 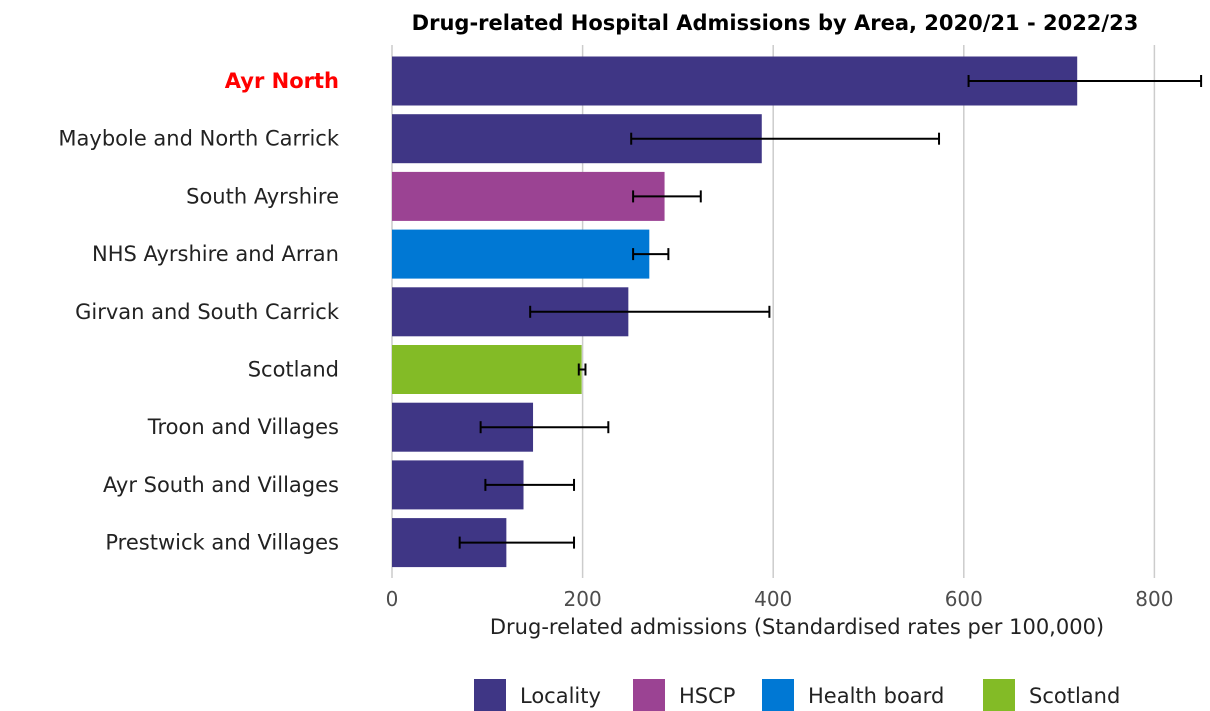 I want to click on category-label: Prestwick and Villages, so click(x=222, y=543).